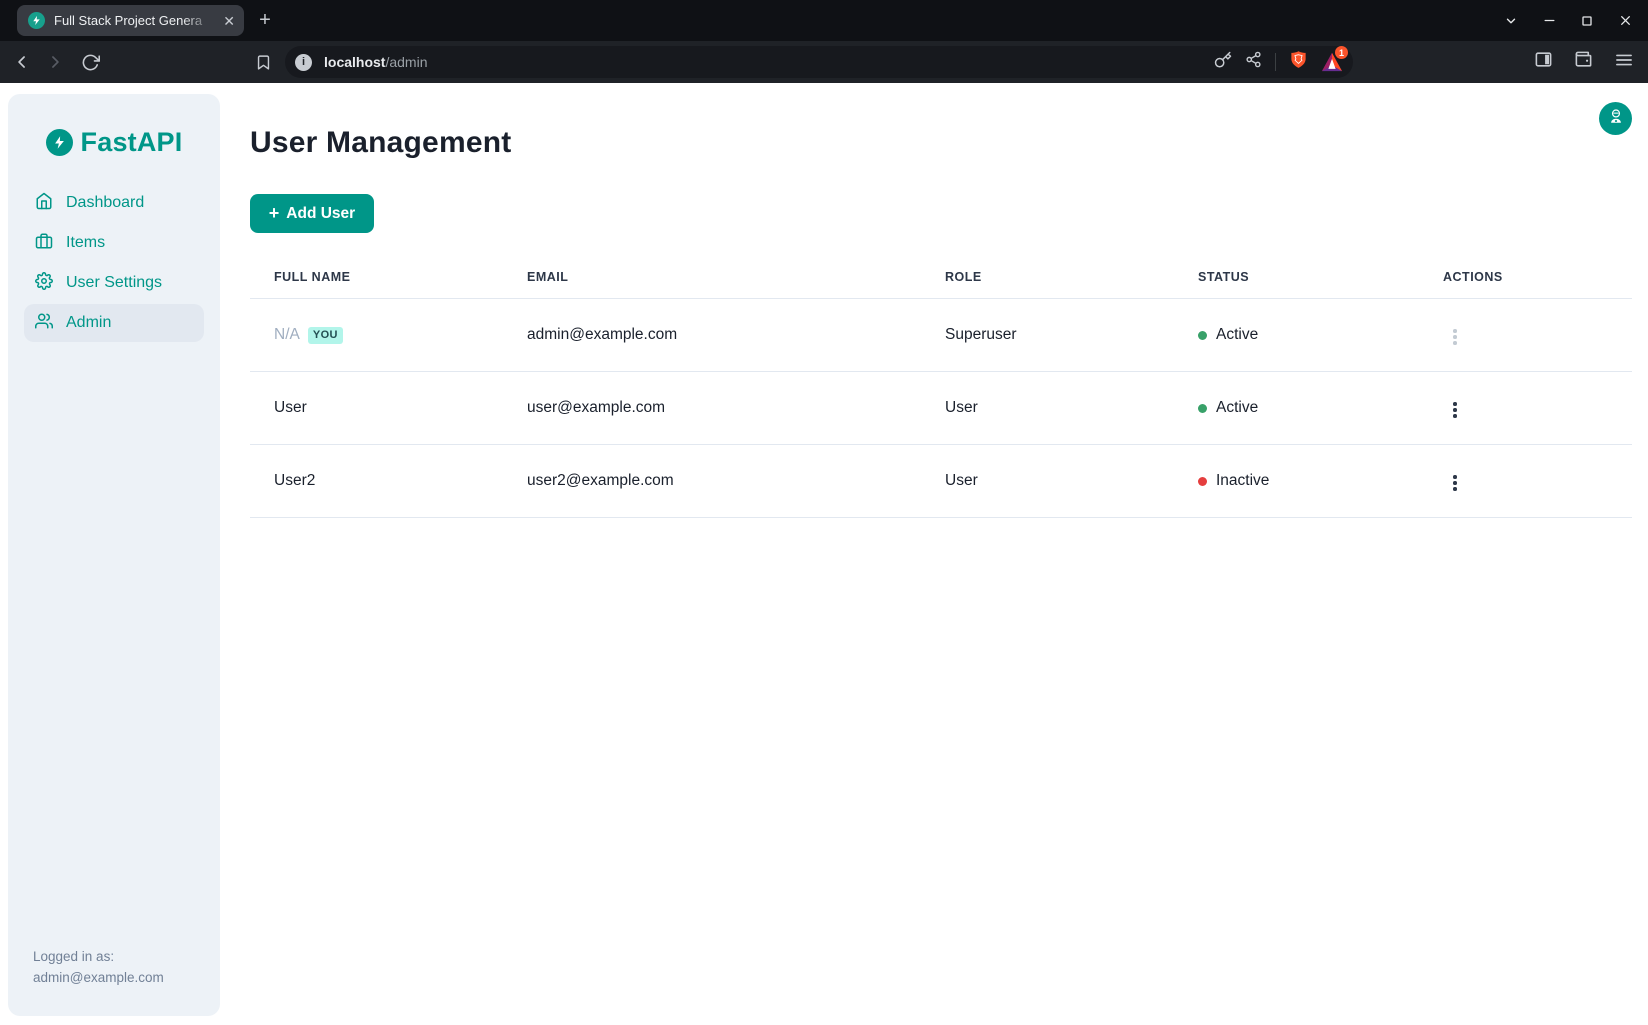 This screenshot has width=1648, height=1025. Describe the element at coordinates (98, 967) in the screenshot. I see `logged-in-info: Logged in as: admin@example.com` at that location.